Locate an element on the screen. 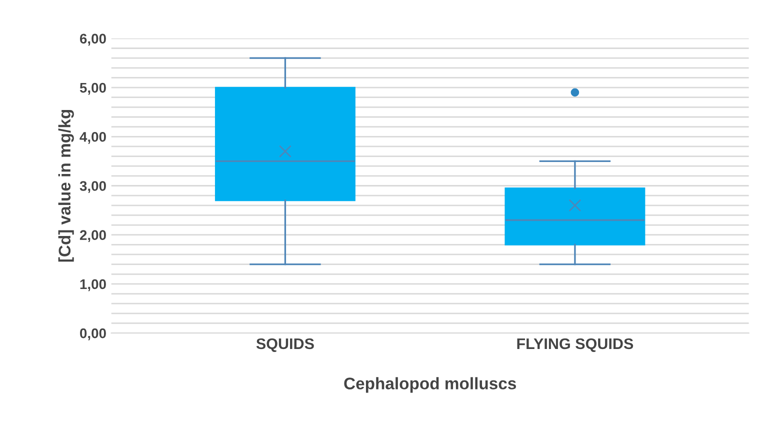 This screenshot has width=768, height=427. y-tick-label: 0,00 is located at coordinates (93, 334).